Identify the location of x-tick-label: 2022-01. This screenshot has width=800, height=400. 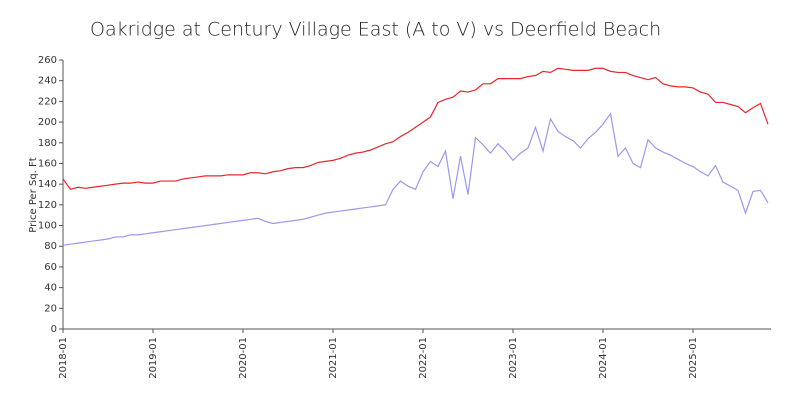
(423, 358).